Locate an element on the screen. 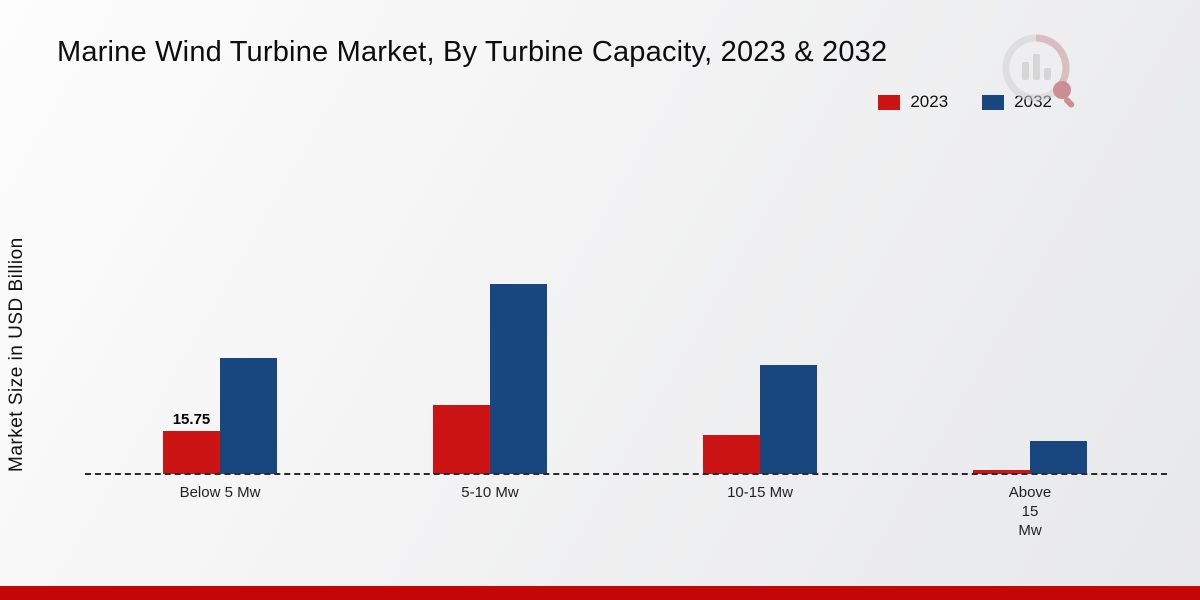  watermark-logo-icon is located at coordinates (1039, 73).